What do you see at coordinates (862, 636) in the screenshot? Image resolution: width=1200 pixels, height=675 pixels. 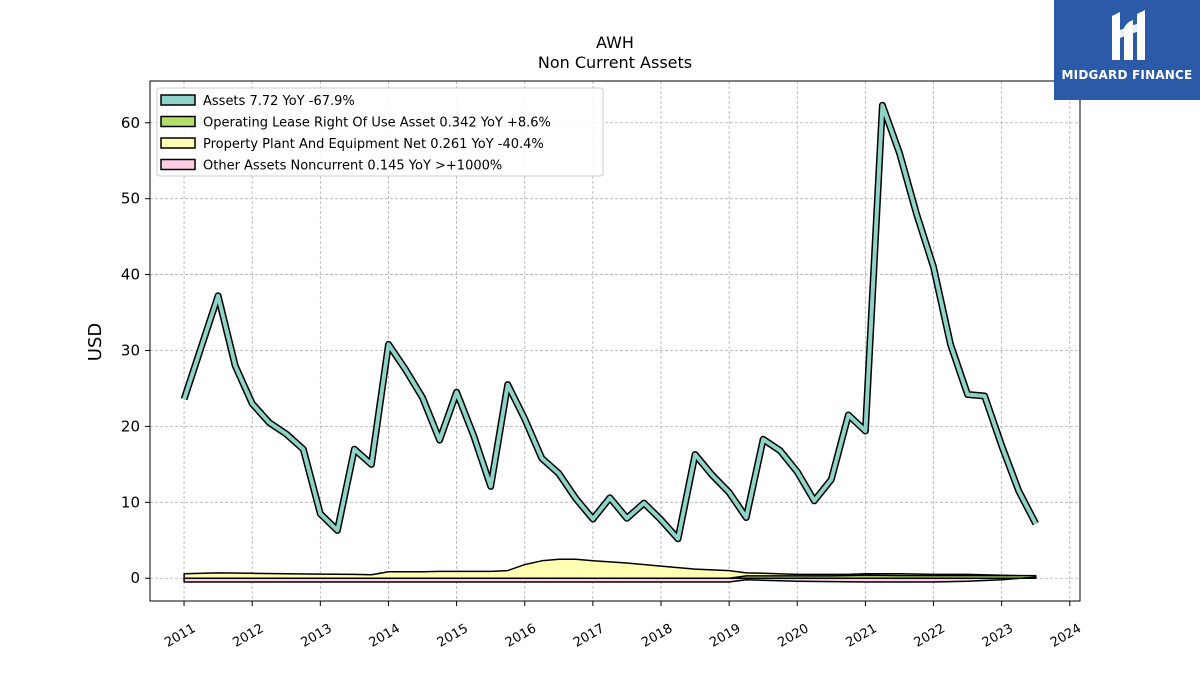 I see `x-tick-label: 2021` at bounding box center [862, 636].